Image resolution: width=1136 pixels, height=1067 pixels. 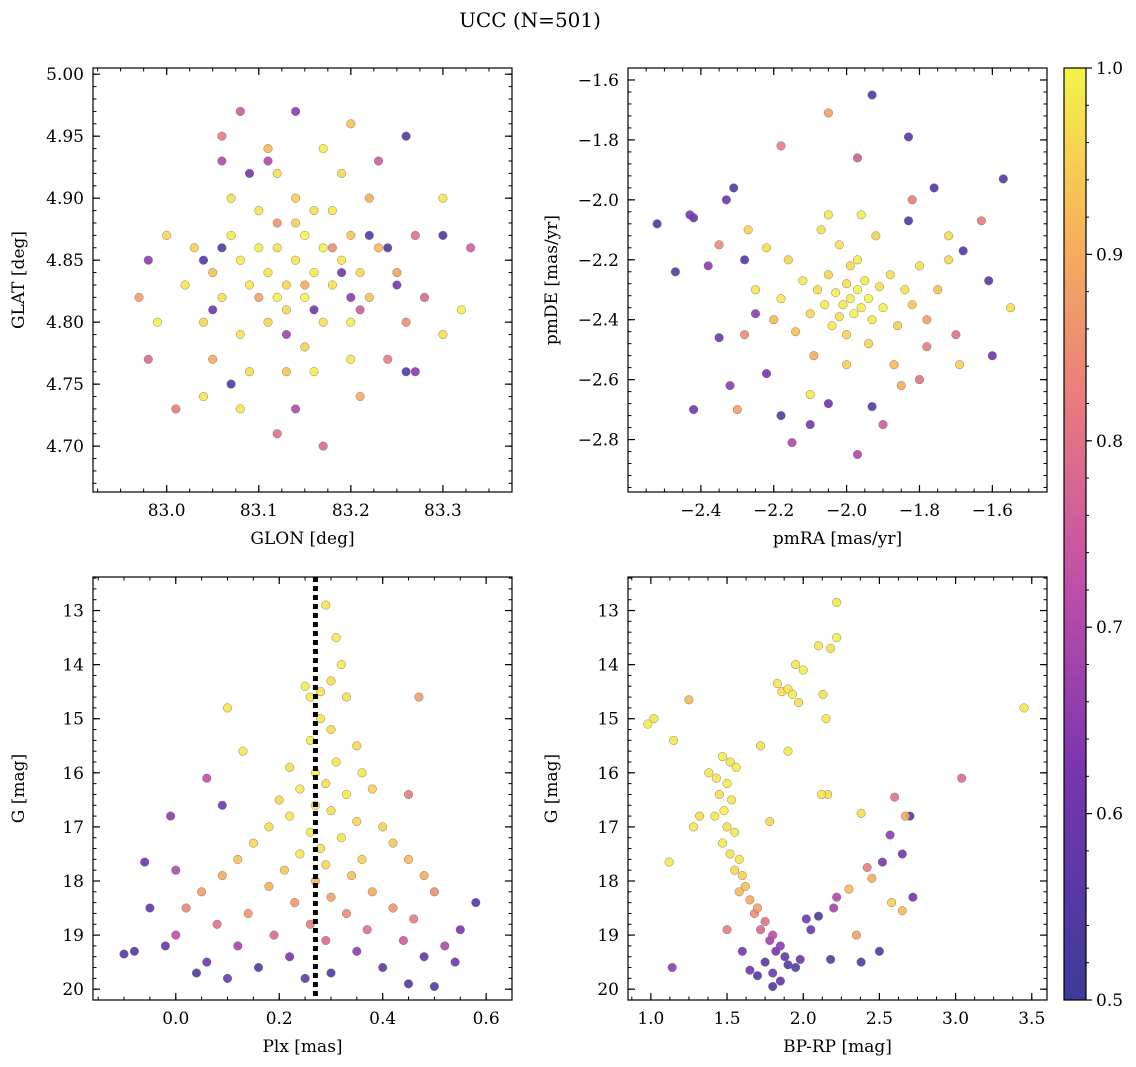 What do you see at coordinates (65, 447) in the screenshot?
I see `y-tick-label: 4.70` at bounding box center [65, 447].